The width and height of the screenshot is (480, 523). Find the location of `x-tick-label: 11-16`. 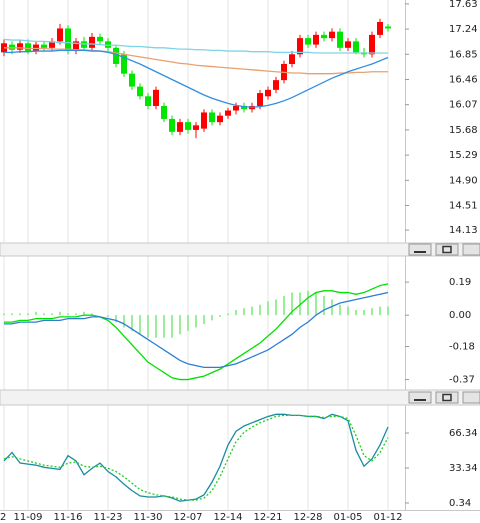

x-tick-label: 11-16 is located at coordinates (67, 517).